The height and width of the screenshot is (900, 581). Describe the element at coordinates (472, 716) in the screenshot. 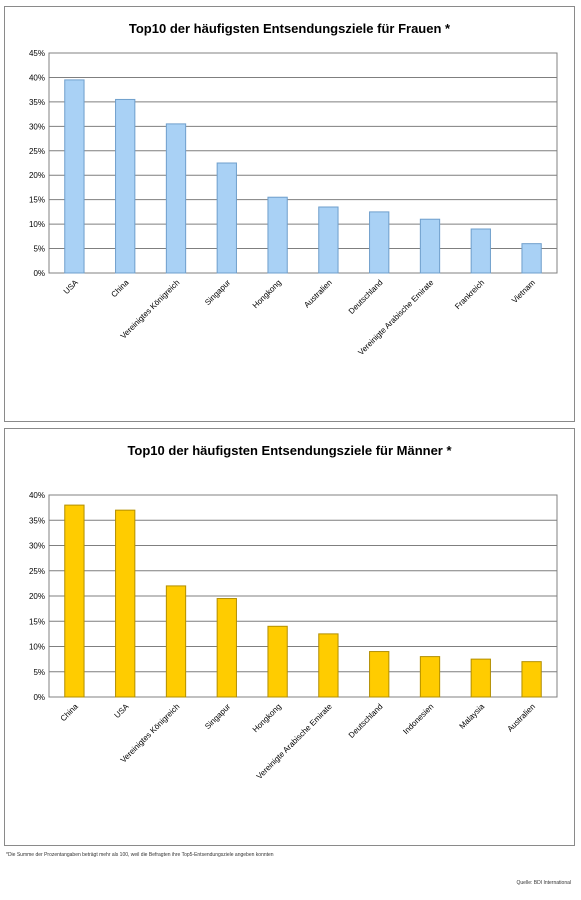

I see `x-tick-label: Malaysia` at that location.